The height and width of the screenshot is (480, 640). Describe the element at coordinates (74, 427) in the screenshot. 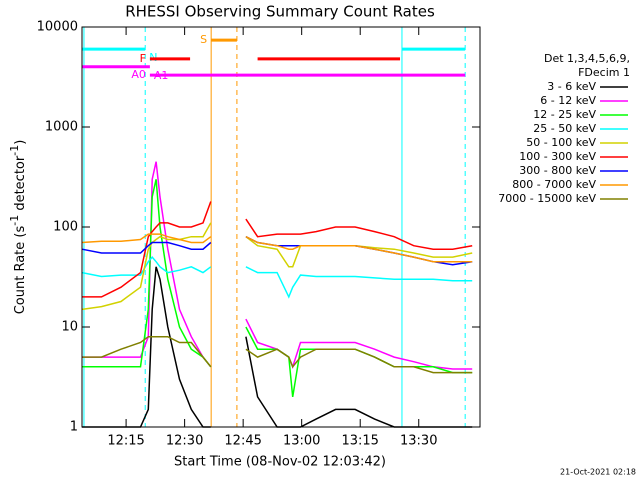

I see `y-tick-label: 1` at that location.